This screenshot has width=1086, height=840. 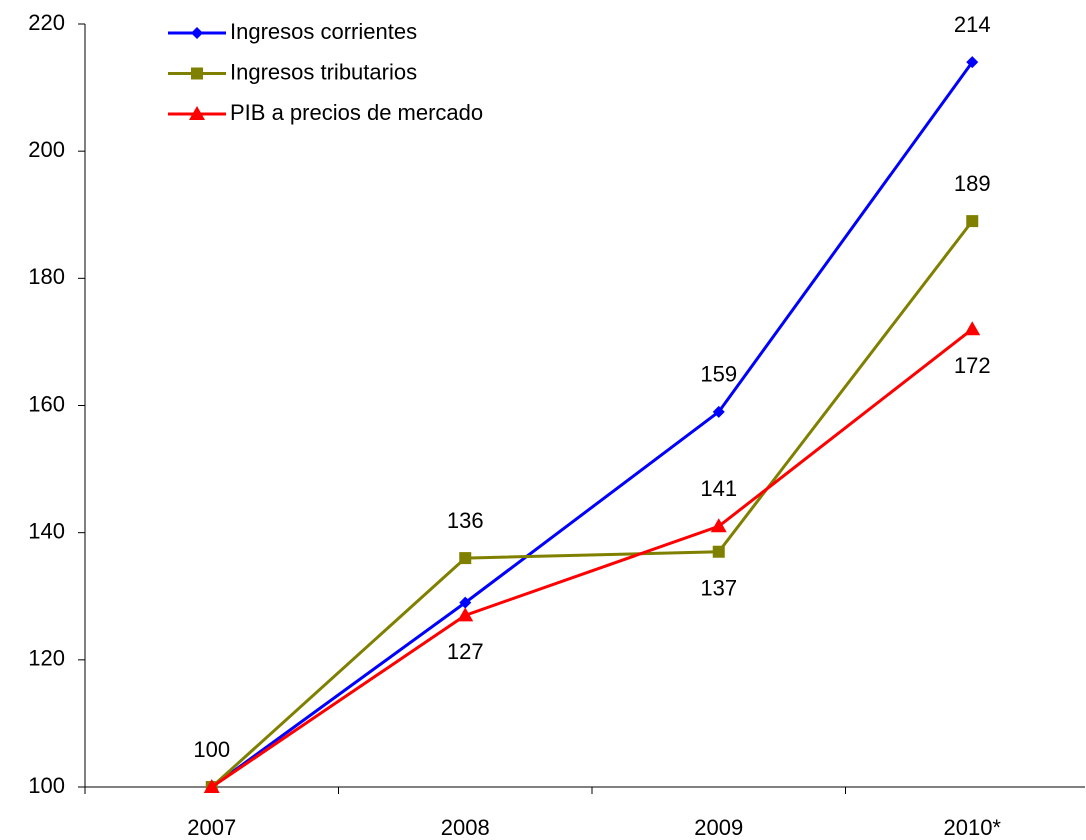 What do you see at coordinates (323, 31) in the screenshot?
I see `legend-label: Ingresos corrientes` at bounding box center [323, 31].